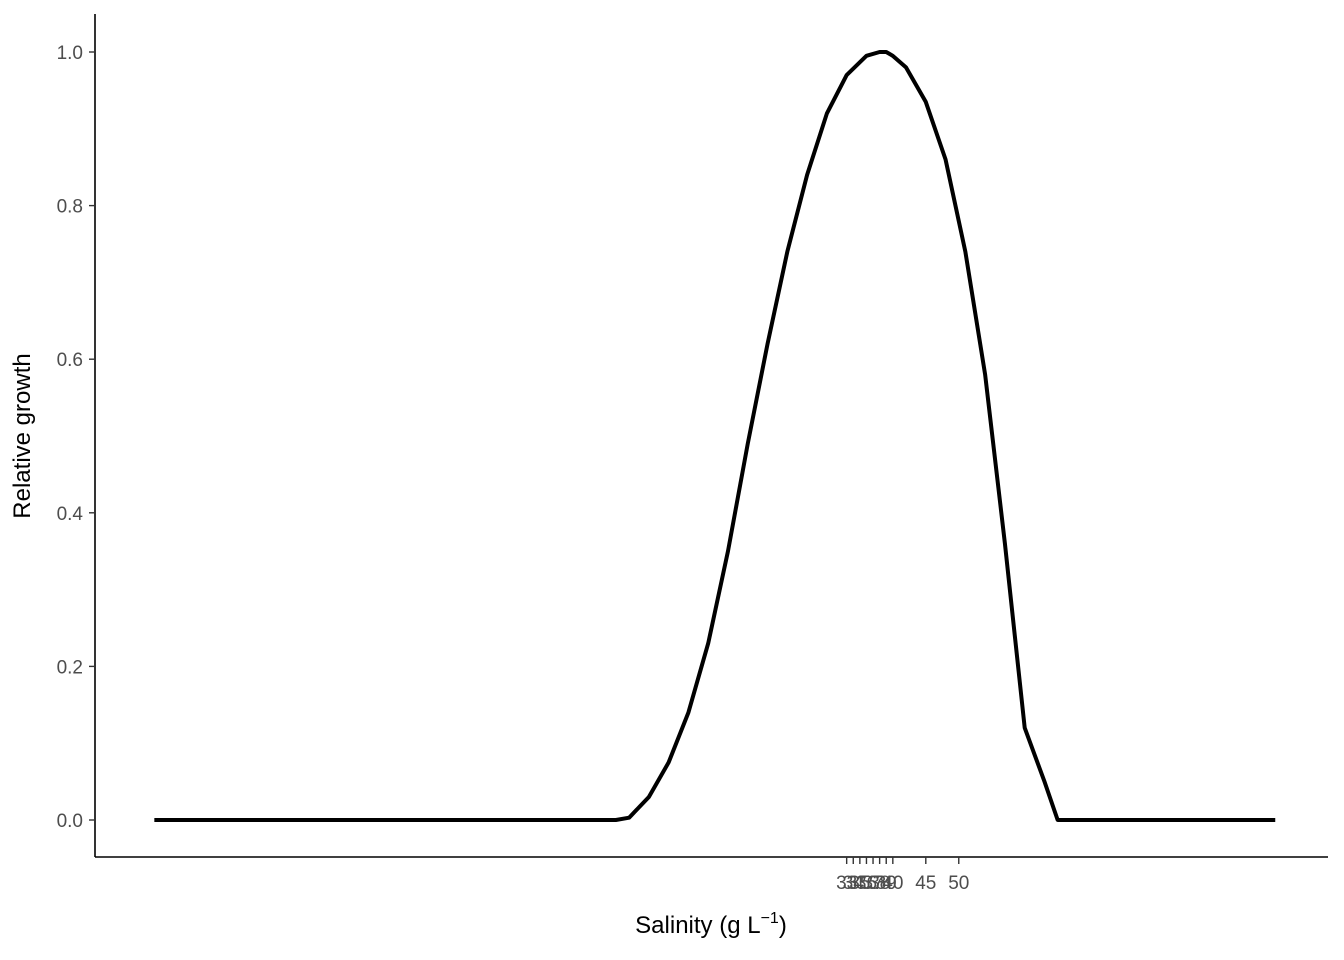 This screenshot has width=1344, height=960. I want to click on y-axis: 0.0 0.2 0.4 0.6 0.8 1.0, so click(76, 435).